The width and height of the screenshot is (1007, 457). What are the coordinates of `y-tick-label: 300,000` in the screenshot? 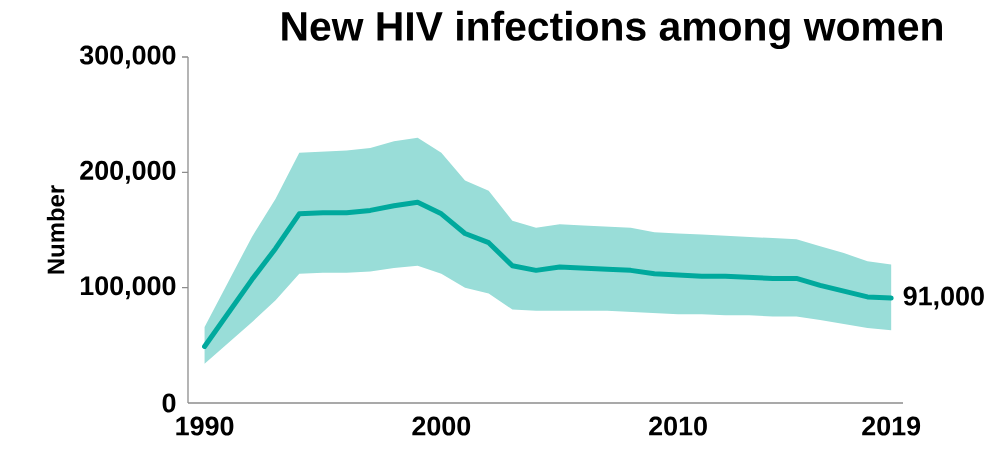 It's located at (127, 57).